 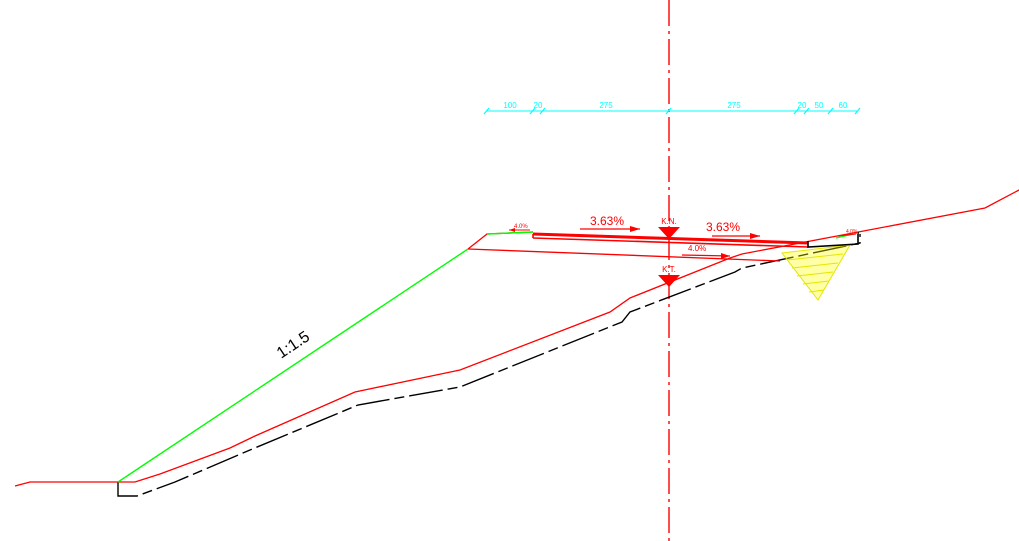 What do you see at coordinates (510, 233) in the screenshot?
I see `left-shoulder-green` at bounding box center [510, 233].